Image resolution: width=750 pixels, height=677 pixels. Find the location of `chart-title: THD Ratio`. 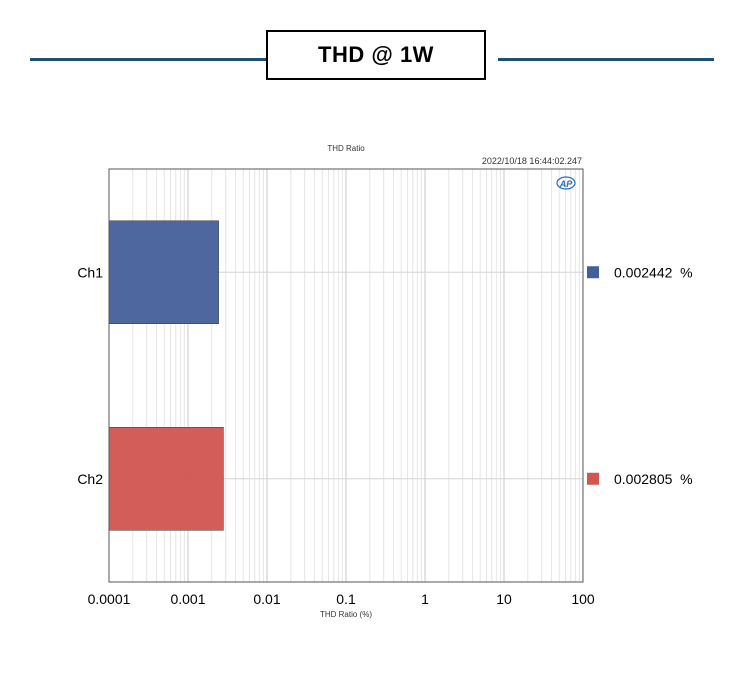

chart-title: THD Ratio is located at coordinates (346, 148).